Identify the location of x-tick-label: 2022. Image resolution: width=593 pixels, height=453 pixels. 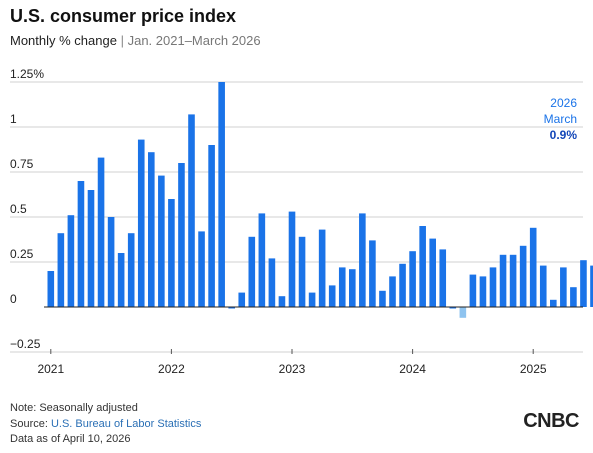
(171, 369).